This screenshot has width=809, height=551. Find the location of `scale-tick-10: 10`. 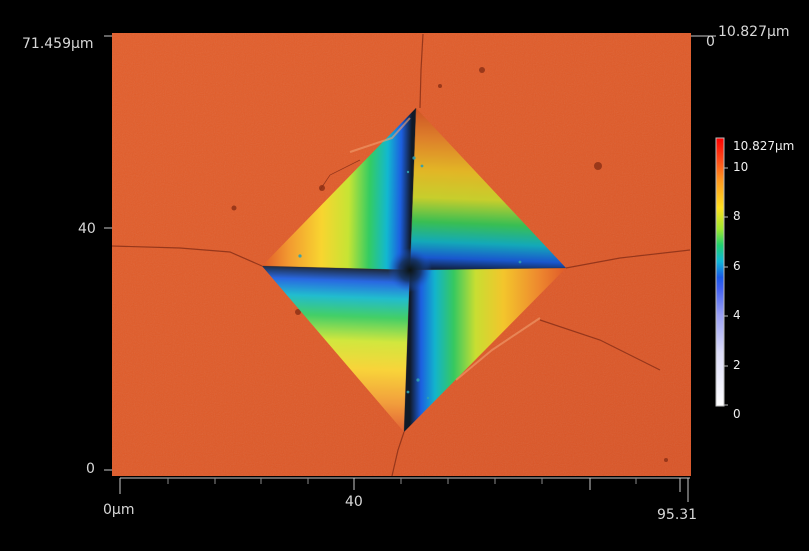

scale-tick-10: 10 is located at coordinates (741, 167).